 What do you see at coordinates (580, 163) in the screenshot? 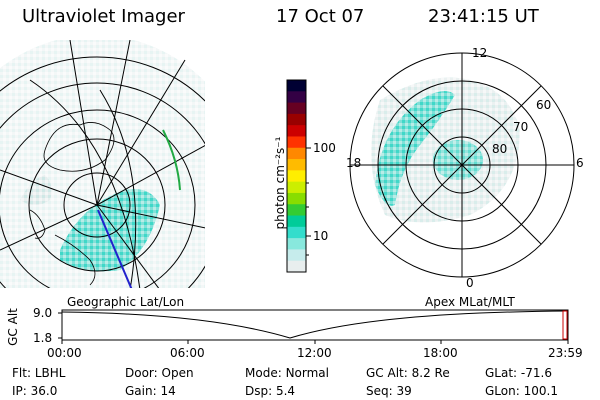
I see `mlt-label-6: 6` at bounding box center [580, 163].